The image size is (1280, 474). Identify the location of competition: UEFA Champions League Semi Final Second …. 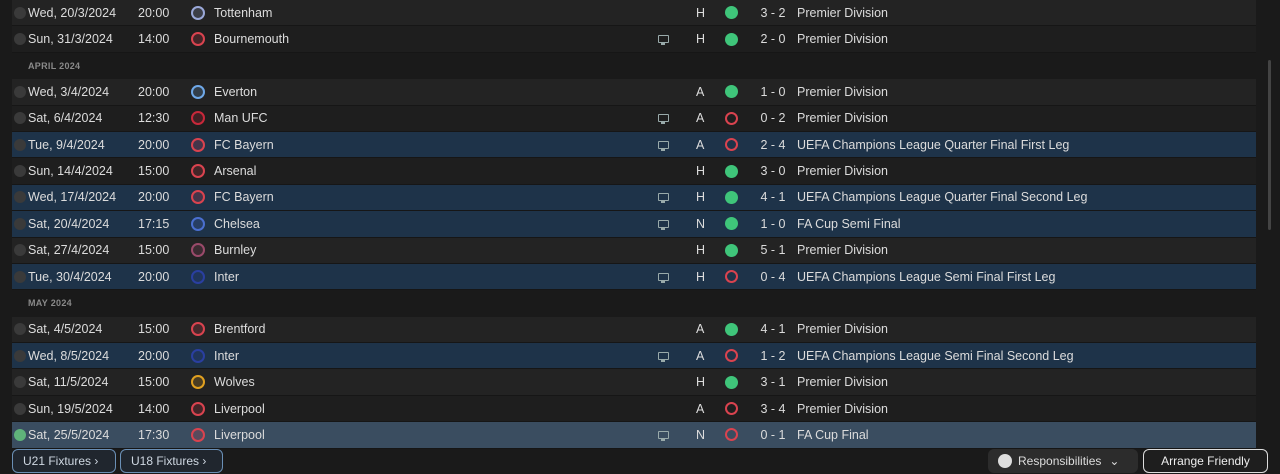
(935, 355).